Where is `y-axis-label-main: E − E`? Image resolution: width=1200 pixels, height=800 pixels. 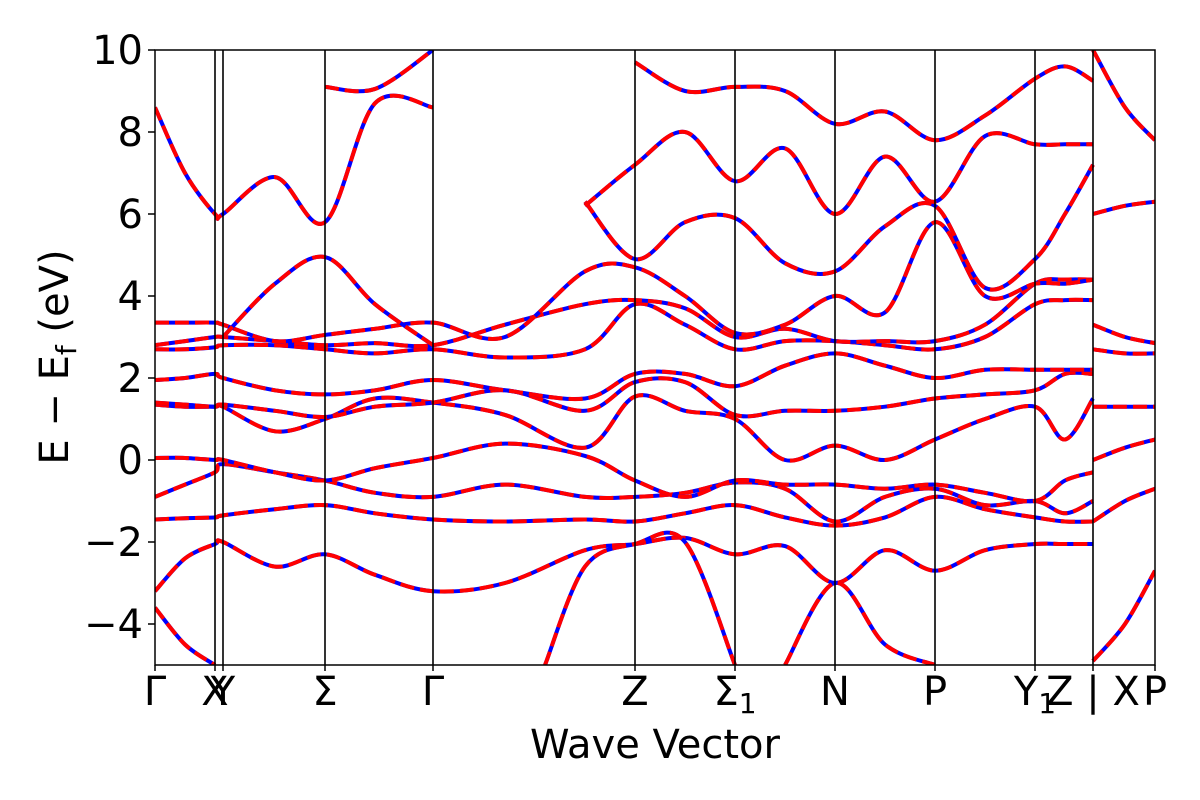
y-axis-label-main: E − E is located at coordinates (55, 410).